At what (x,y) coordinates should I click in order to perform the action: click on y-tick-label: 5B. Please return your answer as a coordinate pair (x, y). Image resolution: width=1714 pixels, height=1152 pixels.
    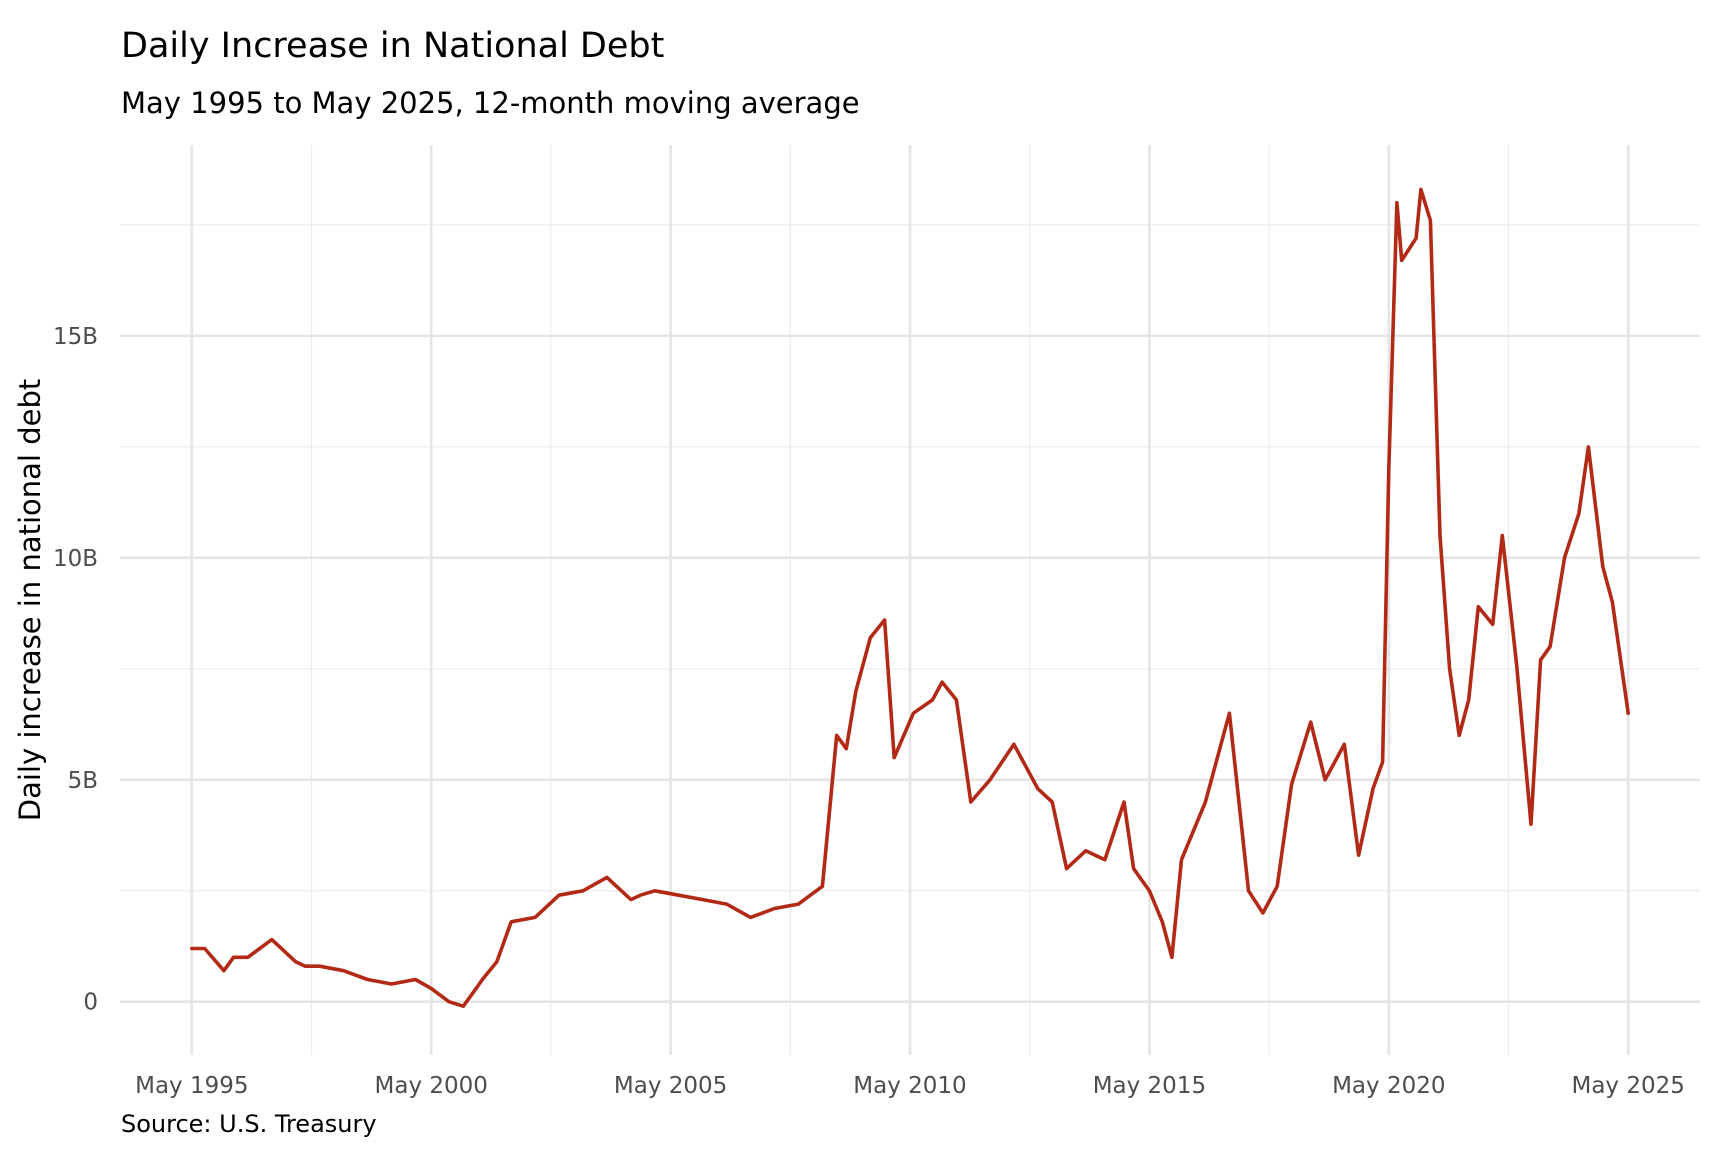
    Looking at the image, I should click on (83, 781).